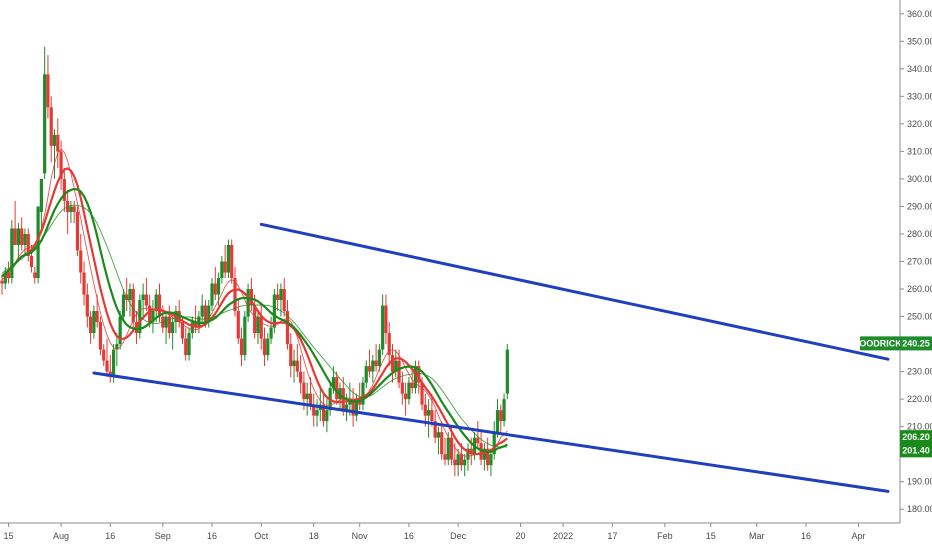 The image size is (932, 550). I want to click on time-tick-label: 18, so click(314, 536).